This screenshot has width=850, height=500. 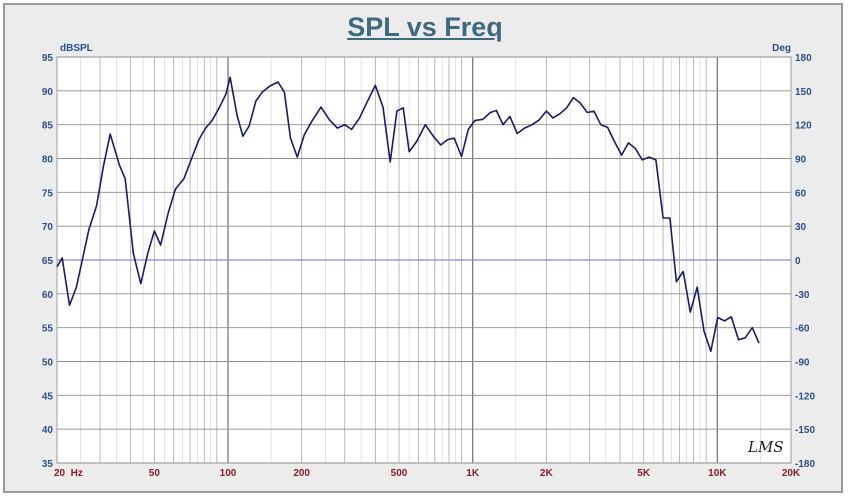 I want to click on y-axis-left-label: dBSPL, so click(x=76, y=48).